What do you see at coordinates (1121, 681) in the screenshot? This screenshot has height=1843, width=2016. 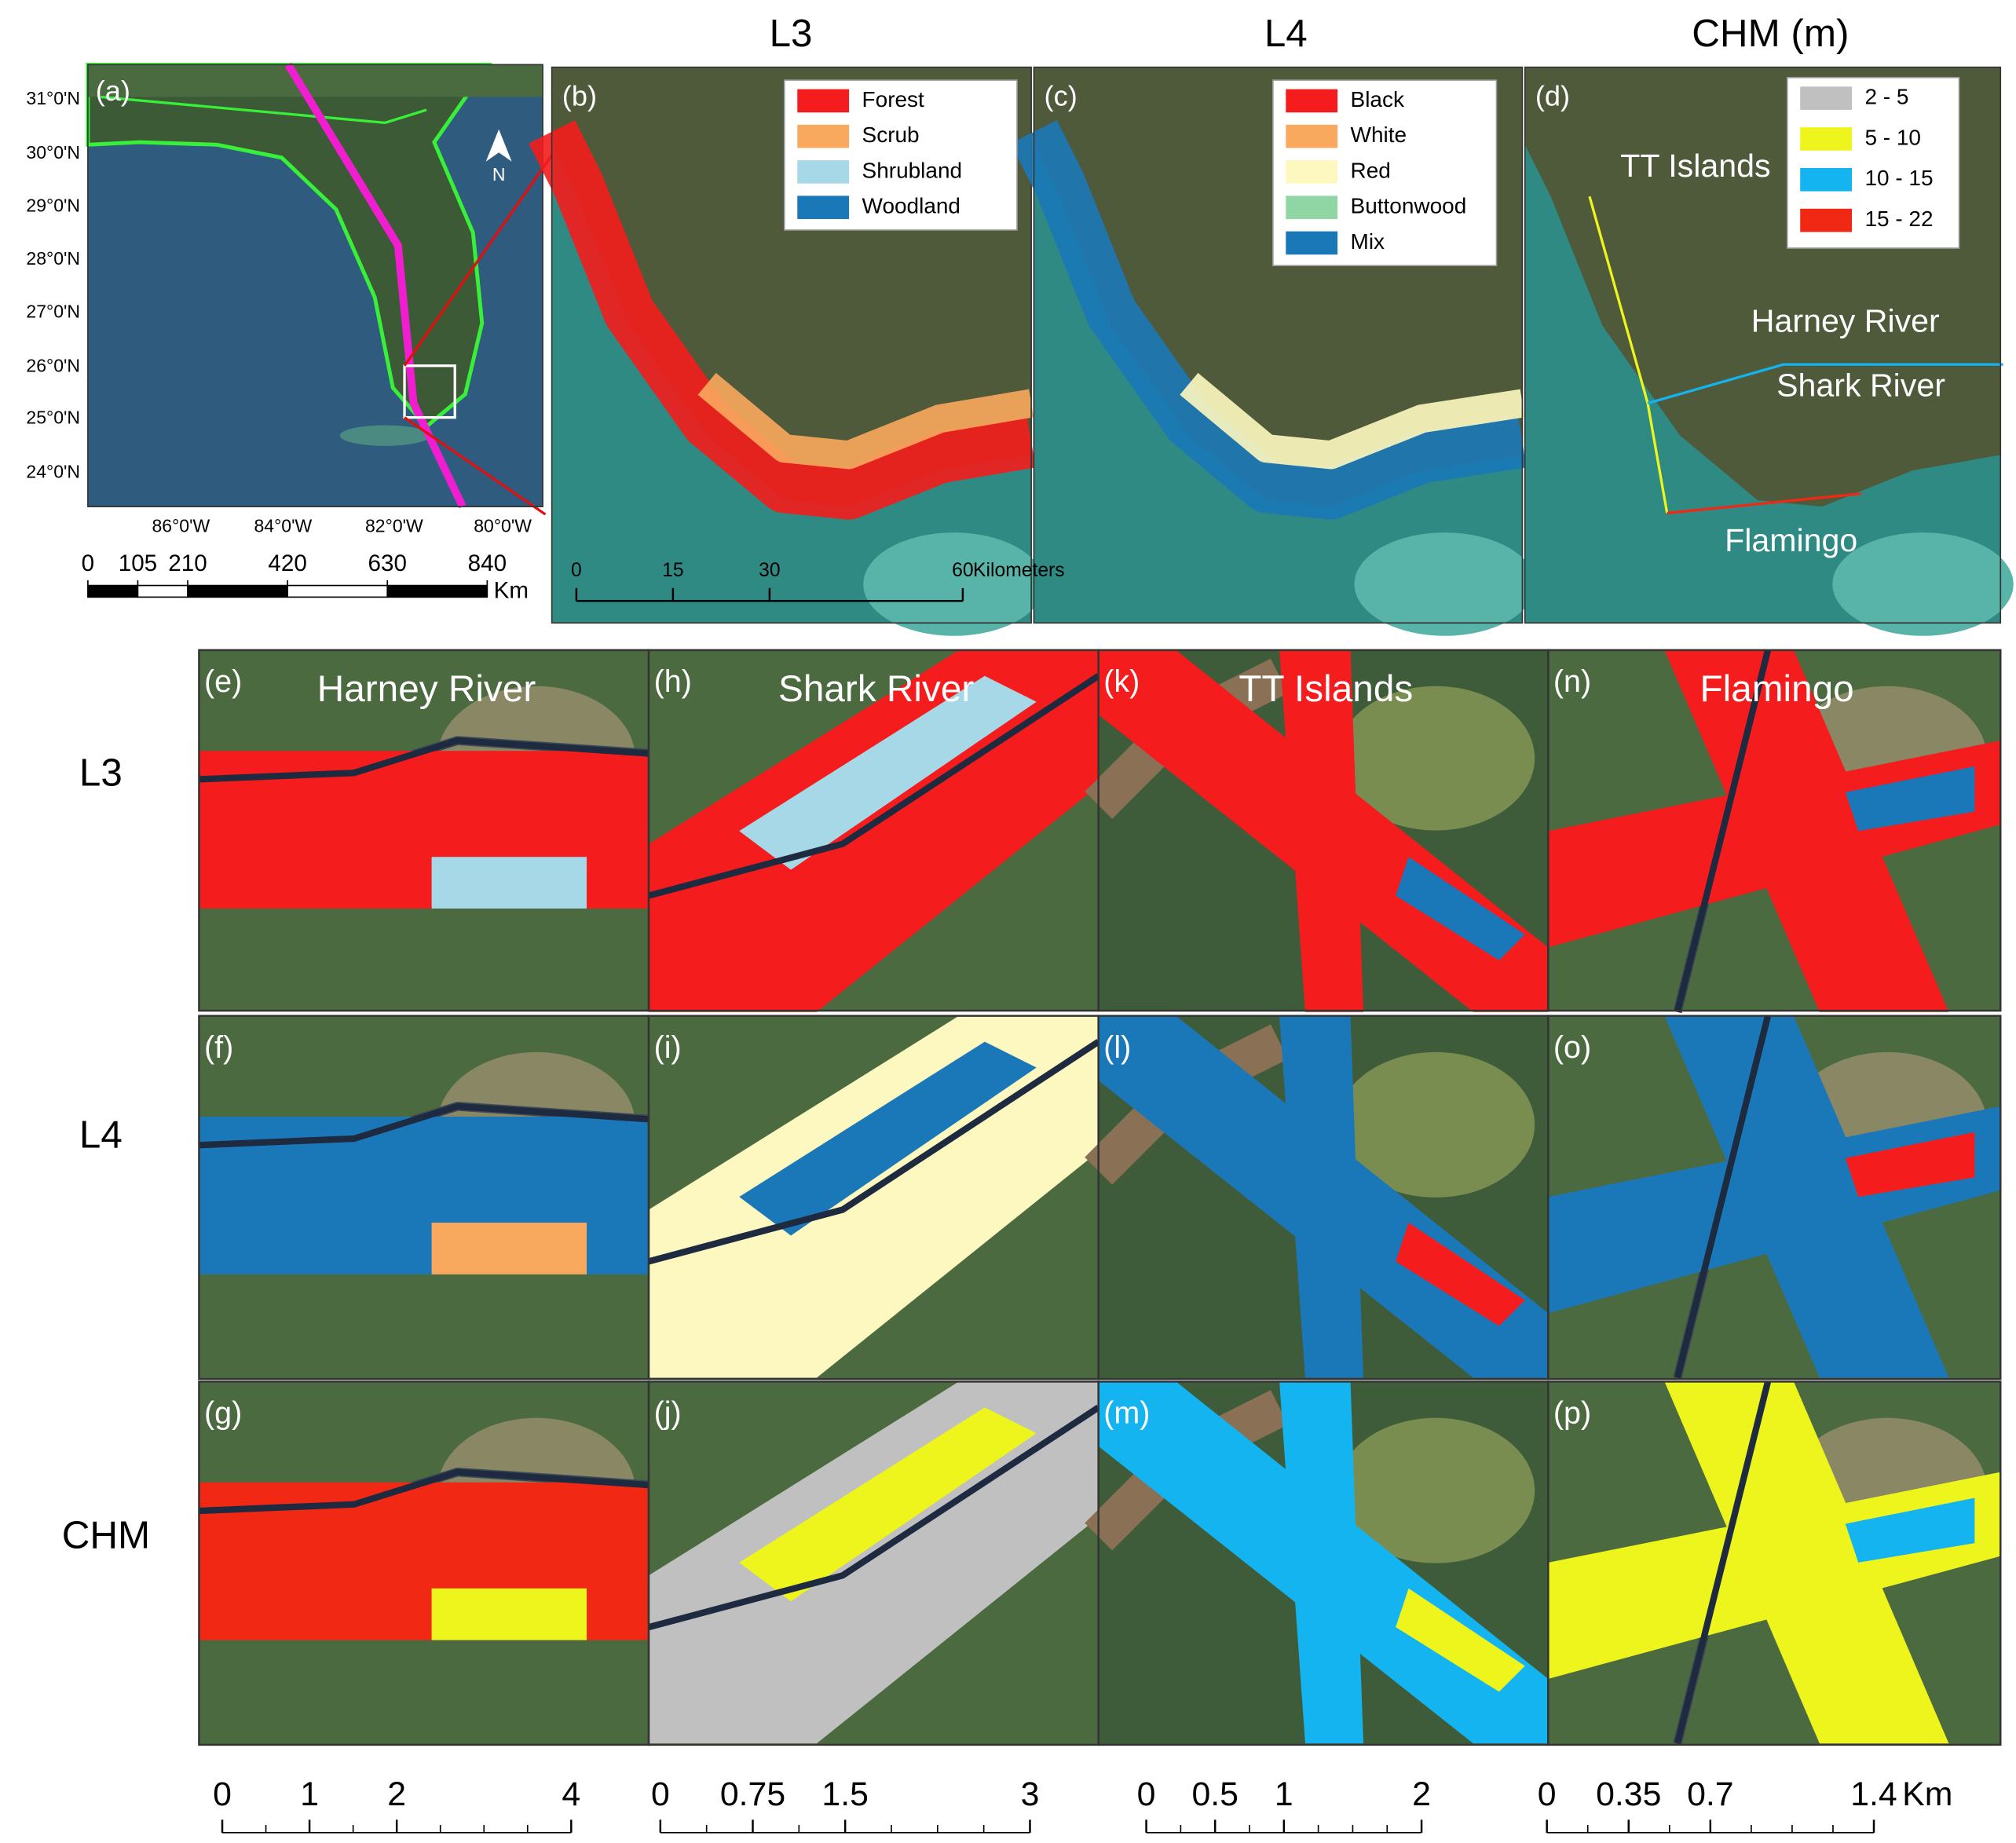 I see `panel-label: (k)` at bounding box center [1121, 681].